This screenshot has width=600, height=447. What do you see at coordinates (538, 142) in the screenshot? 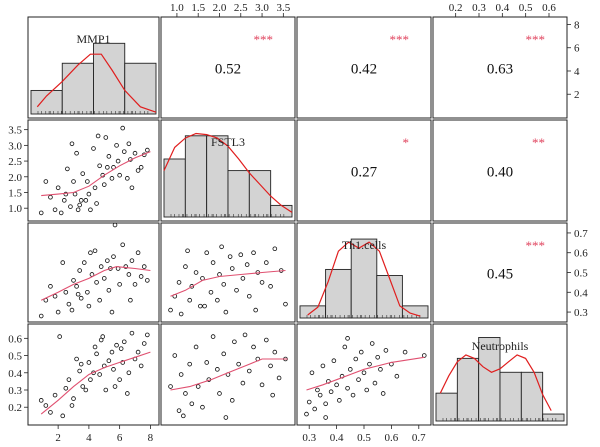
I see `significance-stars: **` at bounding box center [538, 142].